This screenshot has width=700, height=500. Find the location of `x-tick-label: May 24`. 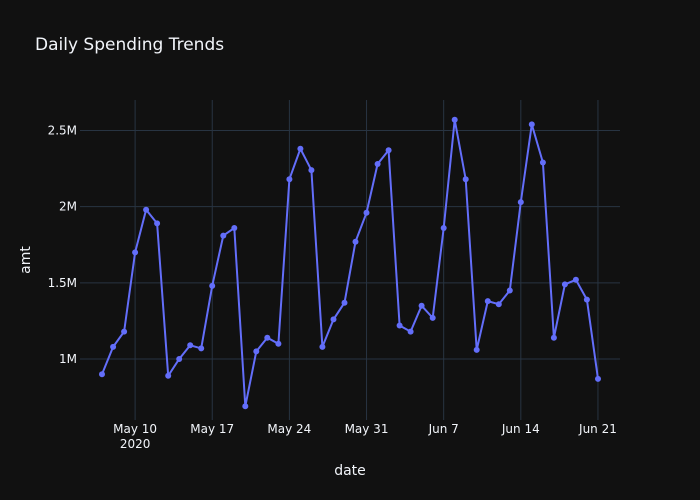

x-tick-label: May 24 is located at coordinates (289, 429).